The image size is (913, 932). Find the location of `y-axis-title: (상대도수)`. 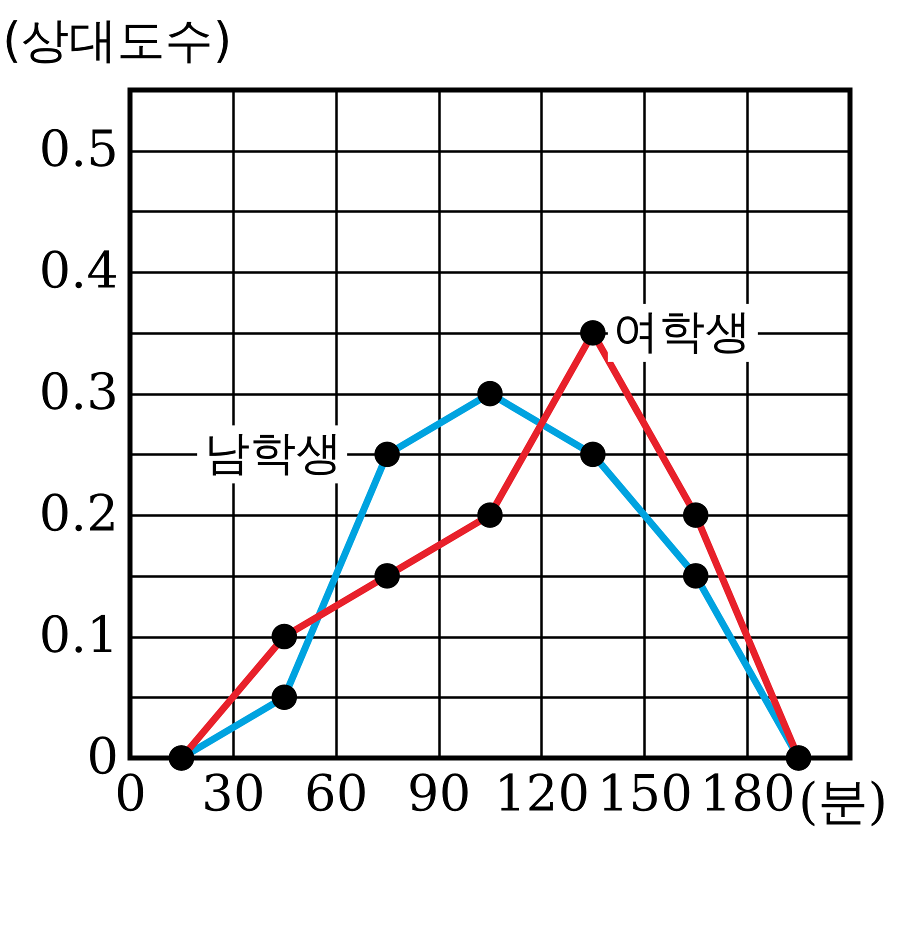

y-axis-title: (상대도수) is located at coordinates (117, 40).